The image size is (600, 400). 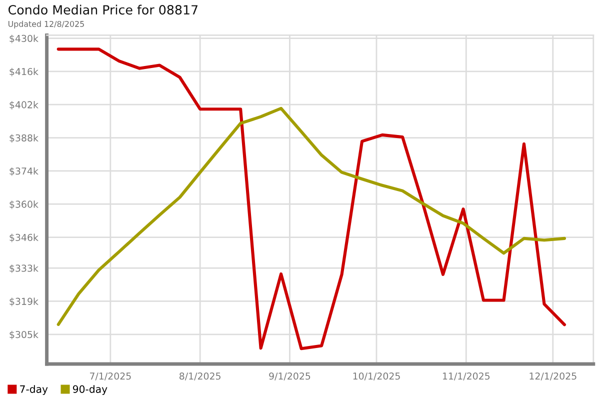 What do you see at coordinates (90, 390) in the screenshot?
I see `legend-label: 90-day` at bounding box center [90, 390].